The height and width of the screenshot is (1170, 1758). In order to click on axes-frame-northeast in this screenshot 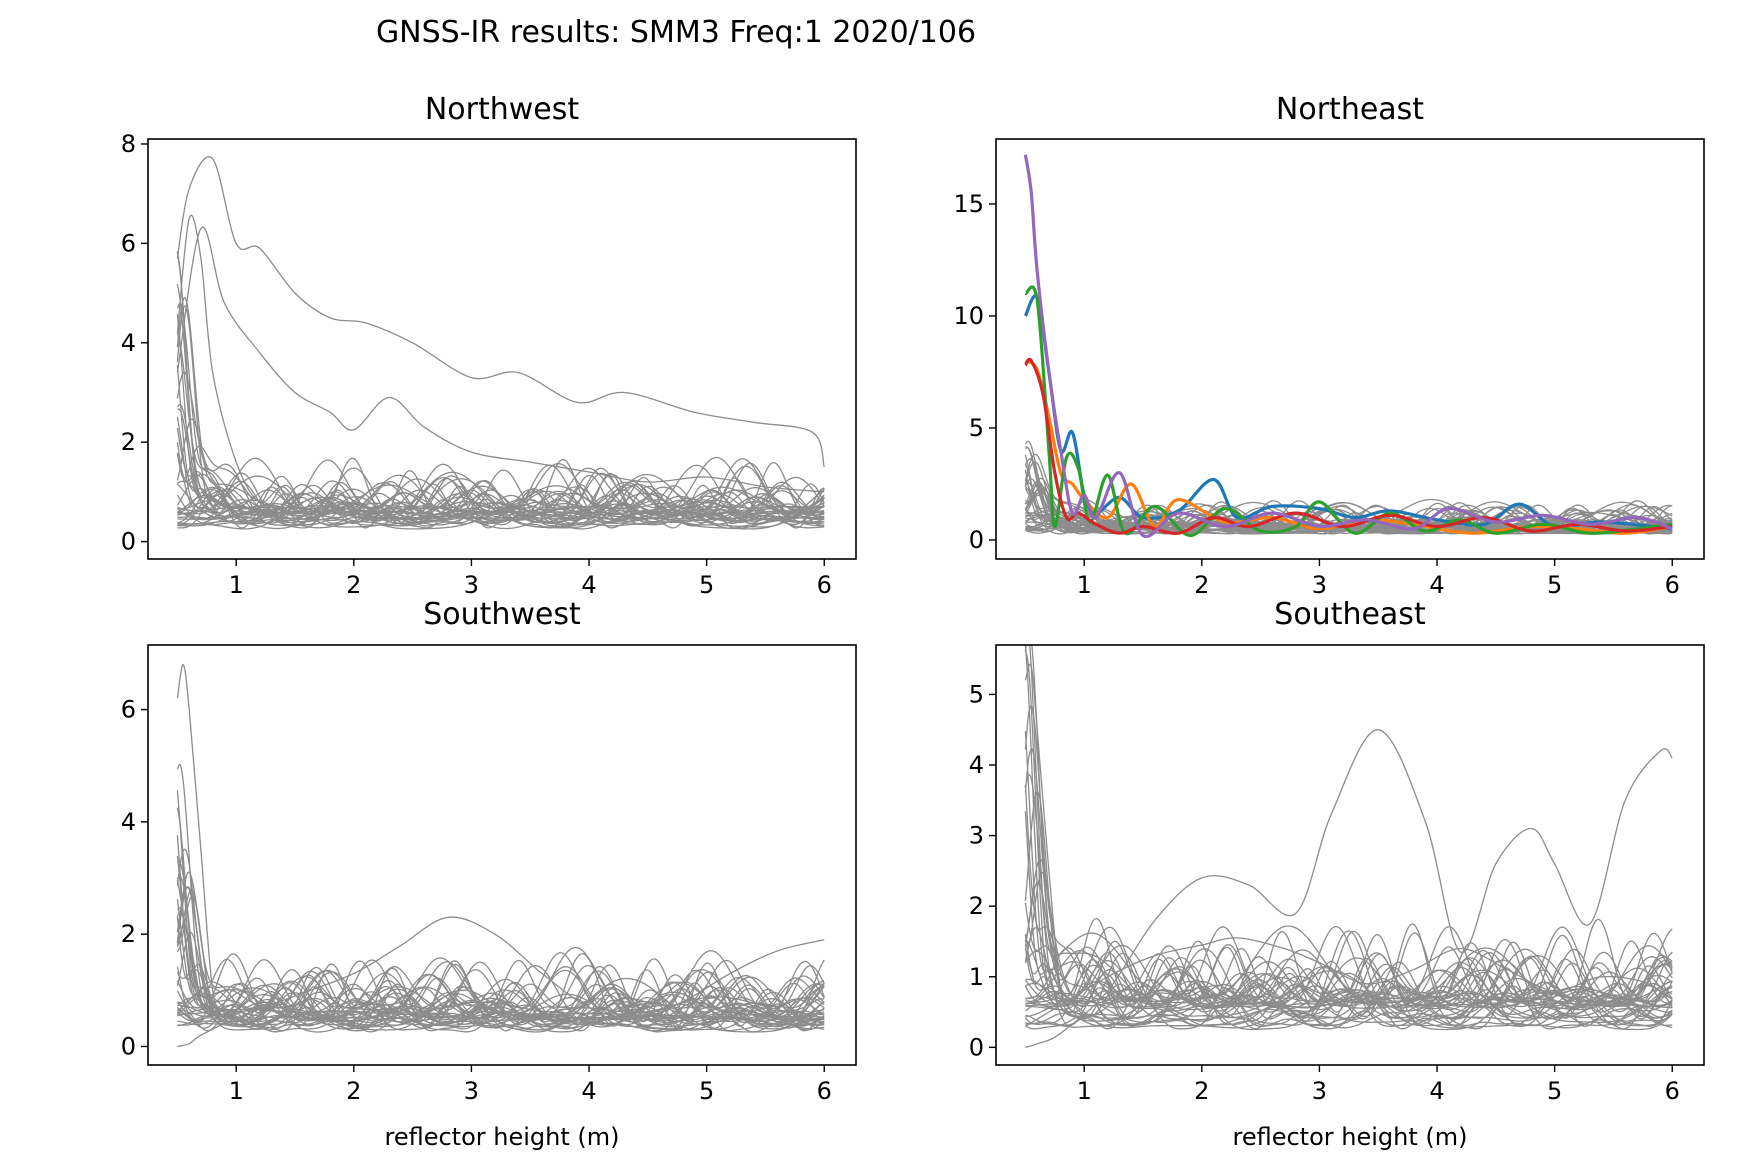, I will do `click(1350, 349)`.